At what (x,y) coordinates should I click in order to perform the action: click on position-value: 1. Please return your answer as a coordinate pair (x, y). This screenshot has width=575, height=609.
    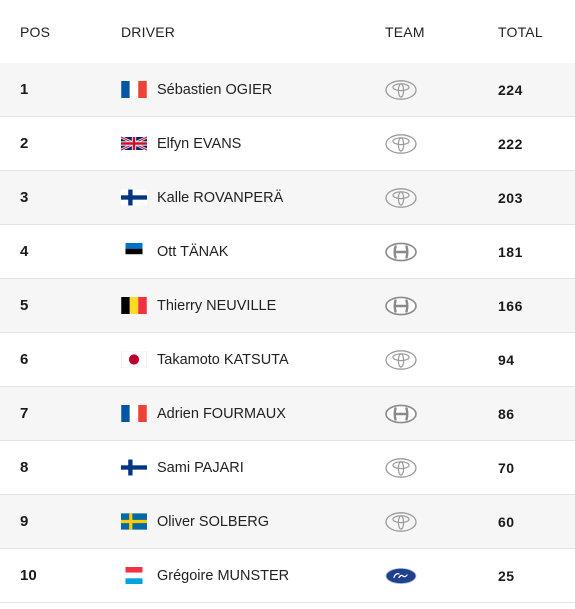
    Looking at the image, I should click on (24, 89).